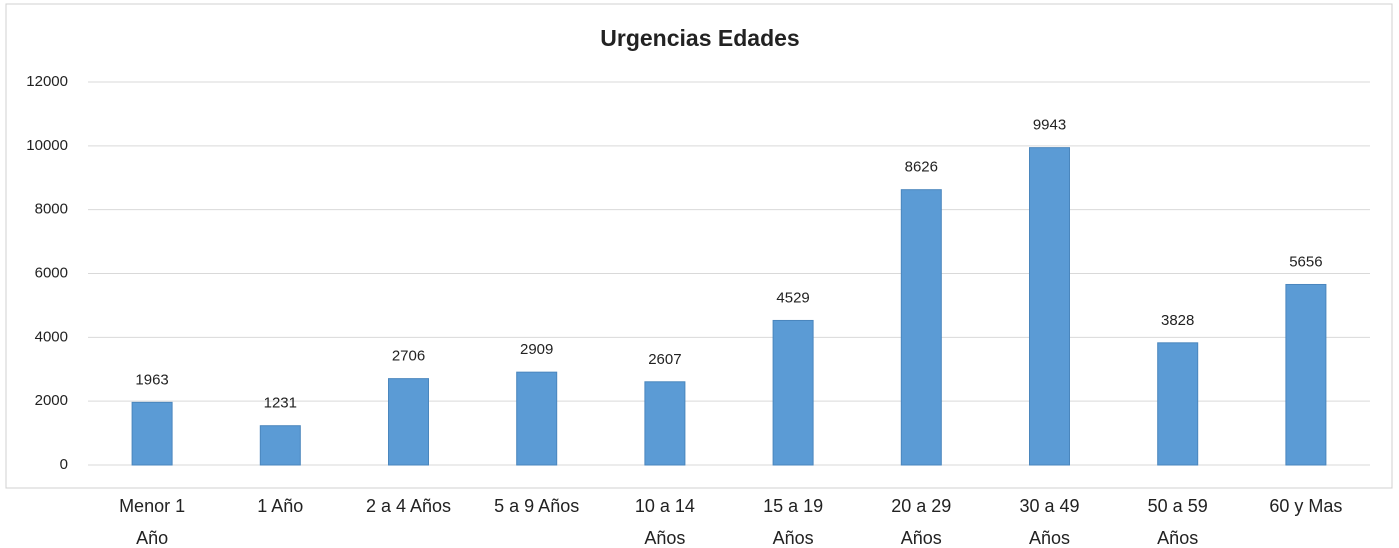  Describe the element at coordinates (408, 356) in the screenshot. I see `data-label: 2706` at that location.